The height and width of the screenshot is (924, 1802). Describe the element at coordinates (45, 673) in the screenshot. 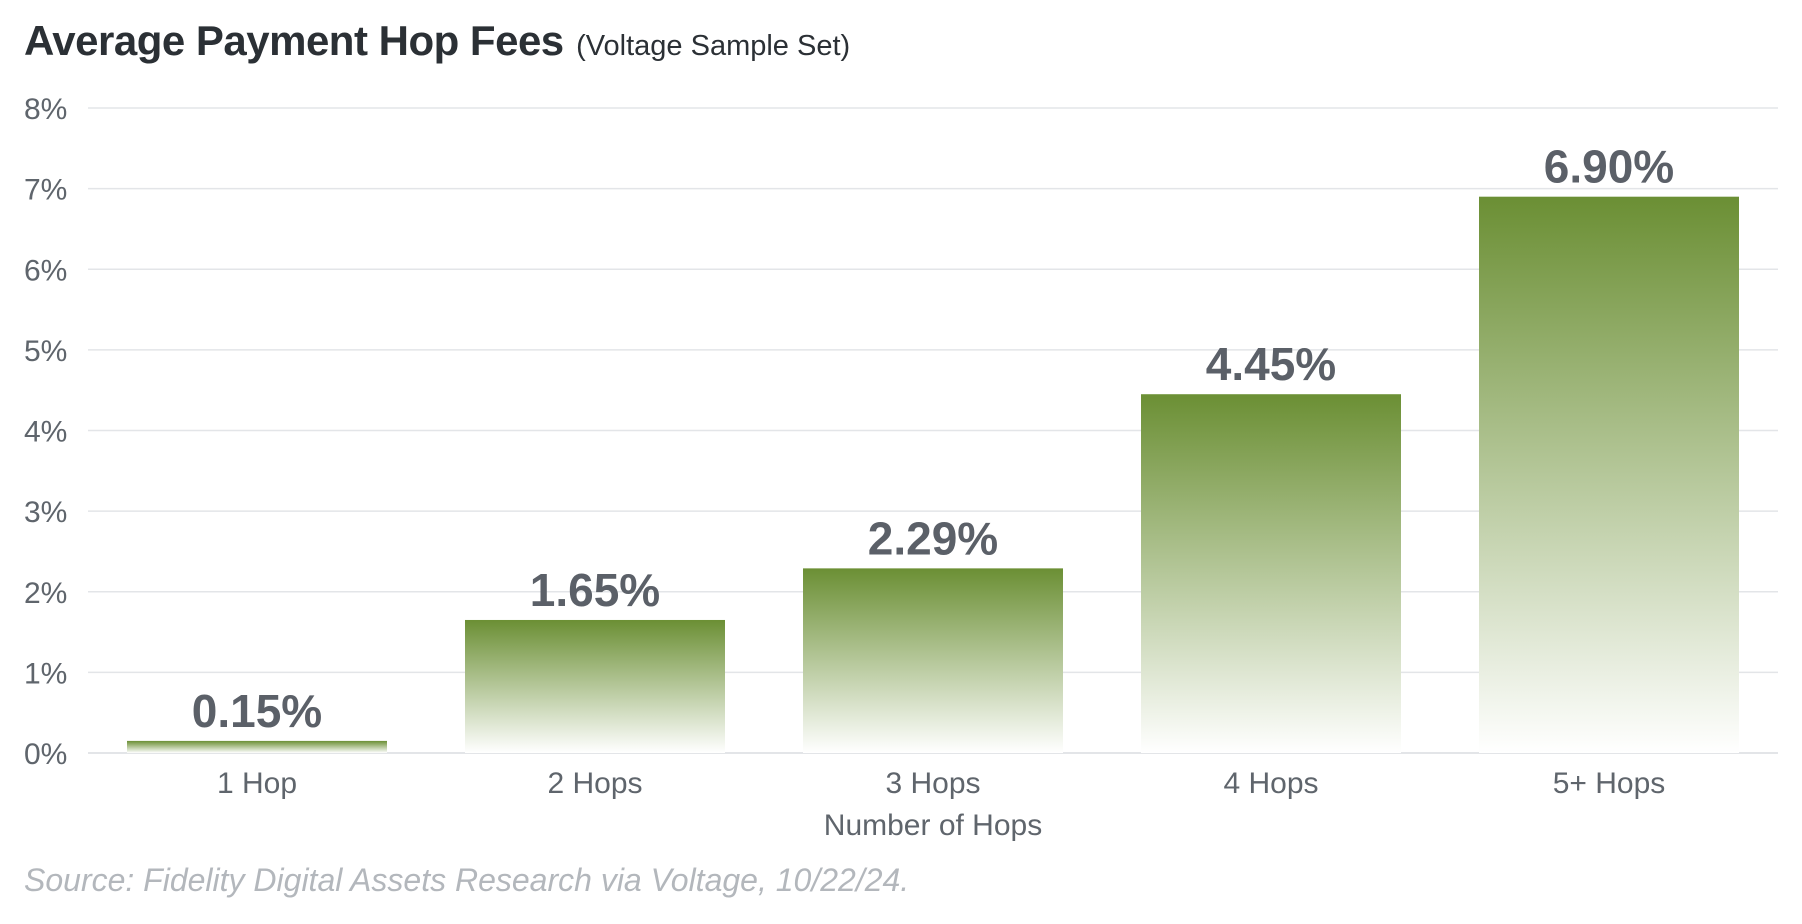

I see `y-tick-label: 1%` at that location.